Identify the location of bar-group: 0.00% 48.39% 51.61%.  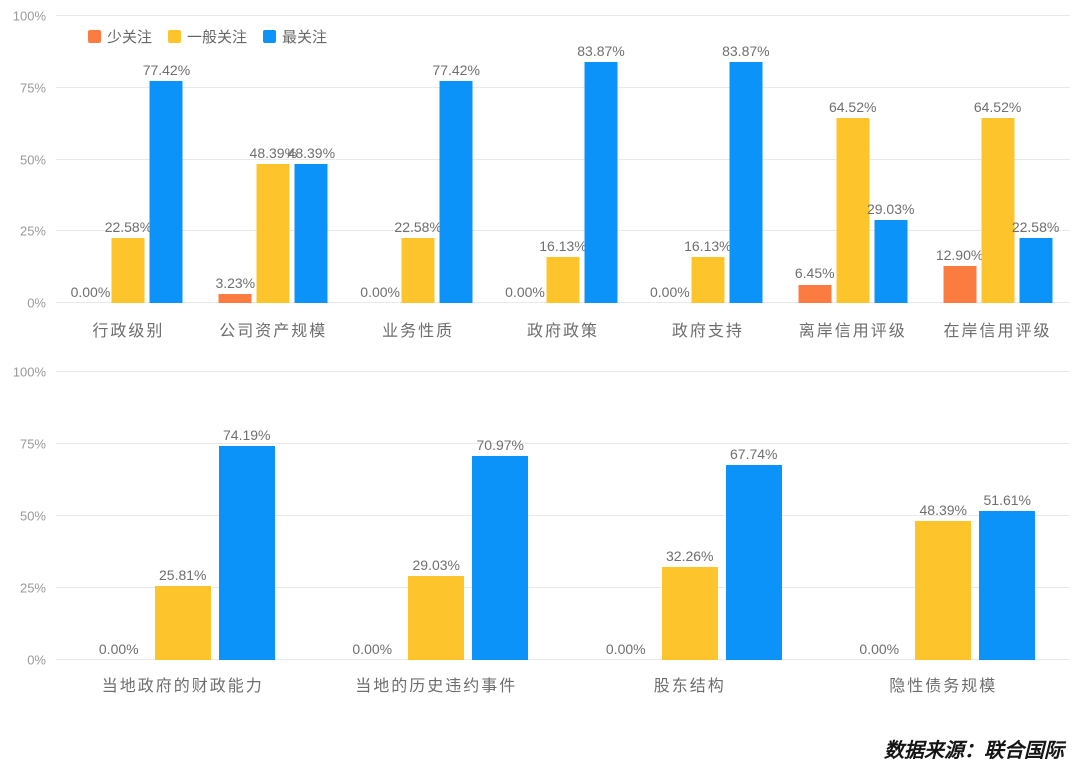
(943, 516).